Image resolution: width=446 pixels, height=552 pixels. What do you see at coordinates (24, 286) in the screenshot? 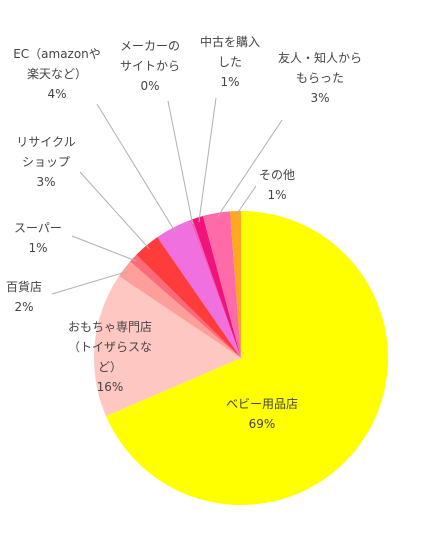
I see `slice-category-label: 百貨店` at bounding box center [24, 286].